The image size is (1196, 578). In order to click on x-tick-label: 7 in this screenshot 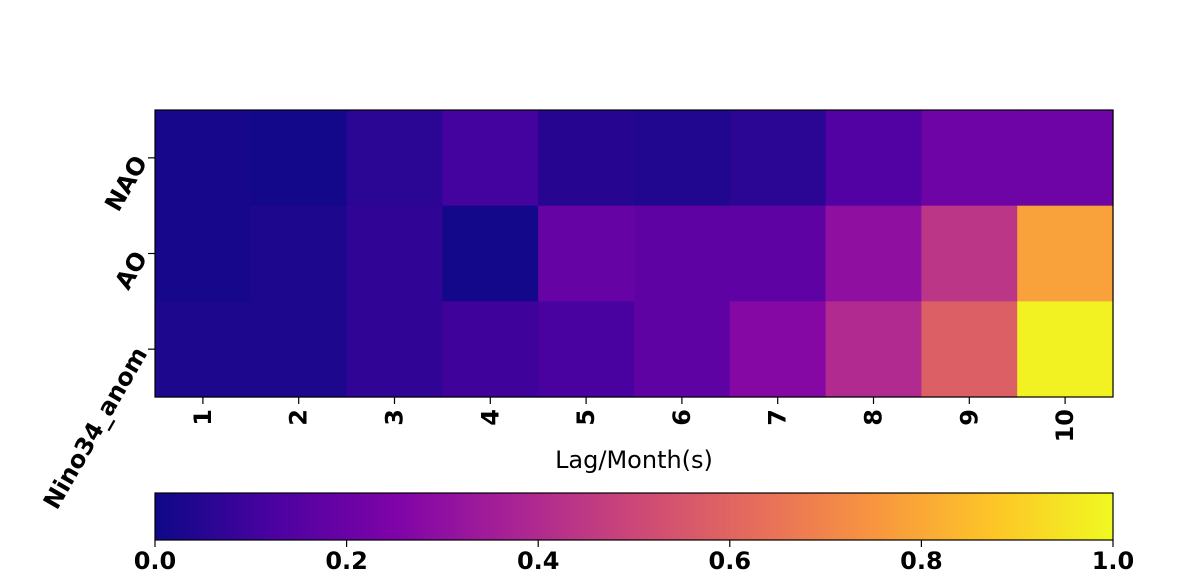, I will do `click(778, 417)`.